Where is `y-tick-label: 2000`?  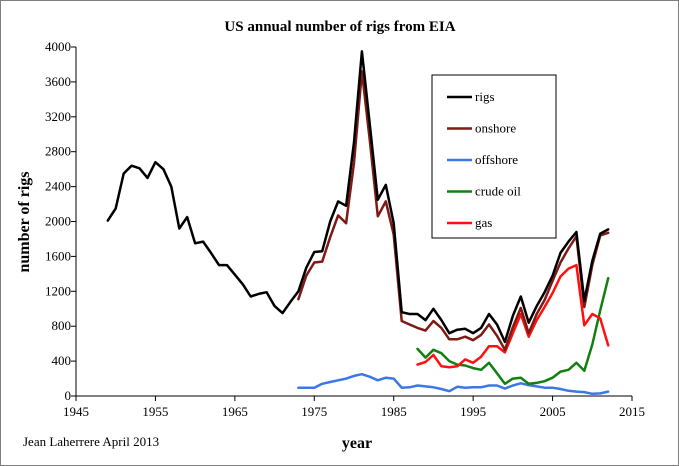
y-tick-label: 2000 is located at coordinates (58, 221).